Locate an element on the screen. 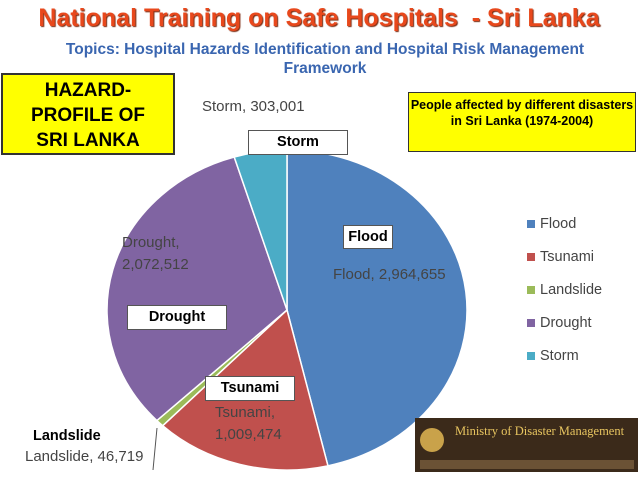 This screenshot has width=638, height=479. callout: Tsunami is located at coordinates (250, 388).